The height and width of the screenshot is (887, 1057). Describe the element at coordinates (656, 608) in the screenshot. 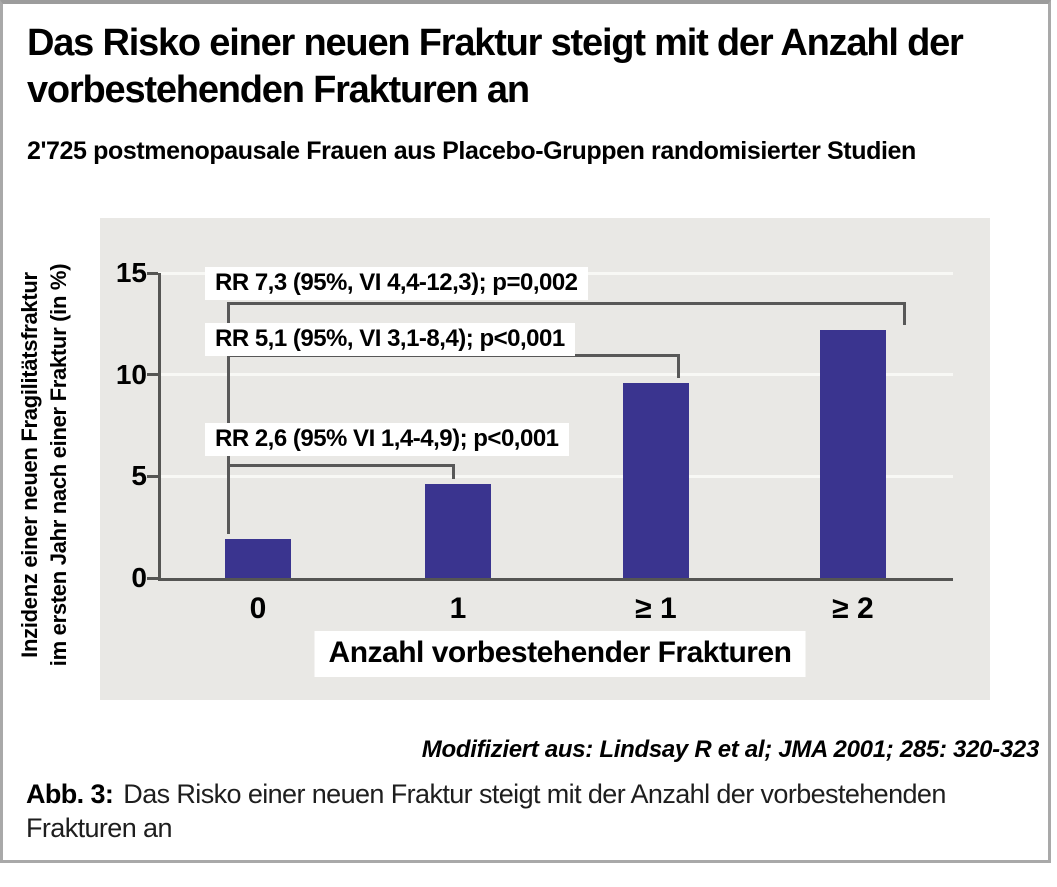

I see `x-tick-label-2: ≥ 1` at that location.